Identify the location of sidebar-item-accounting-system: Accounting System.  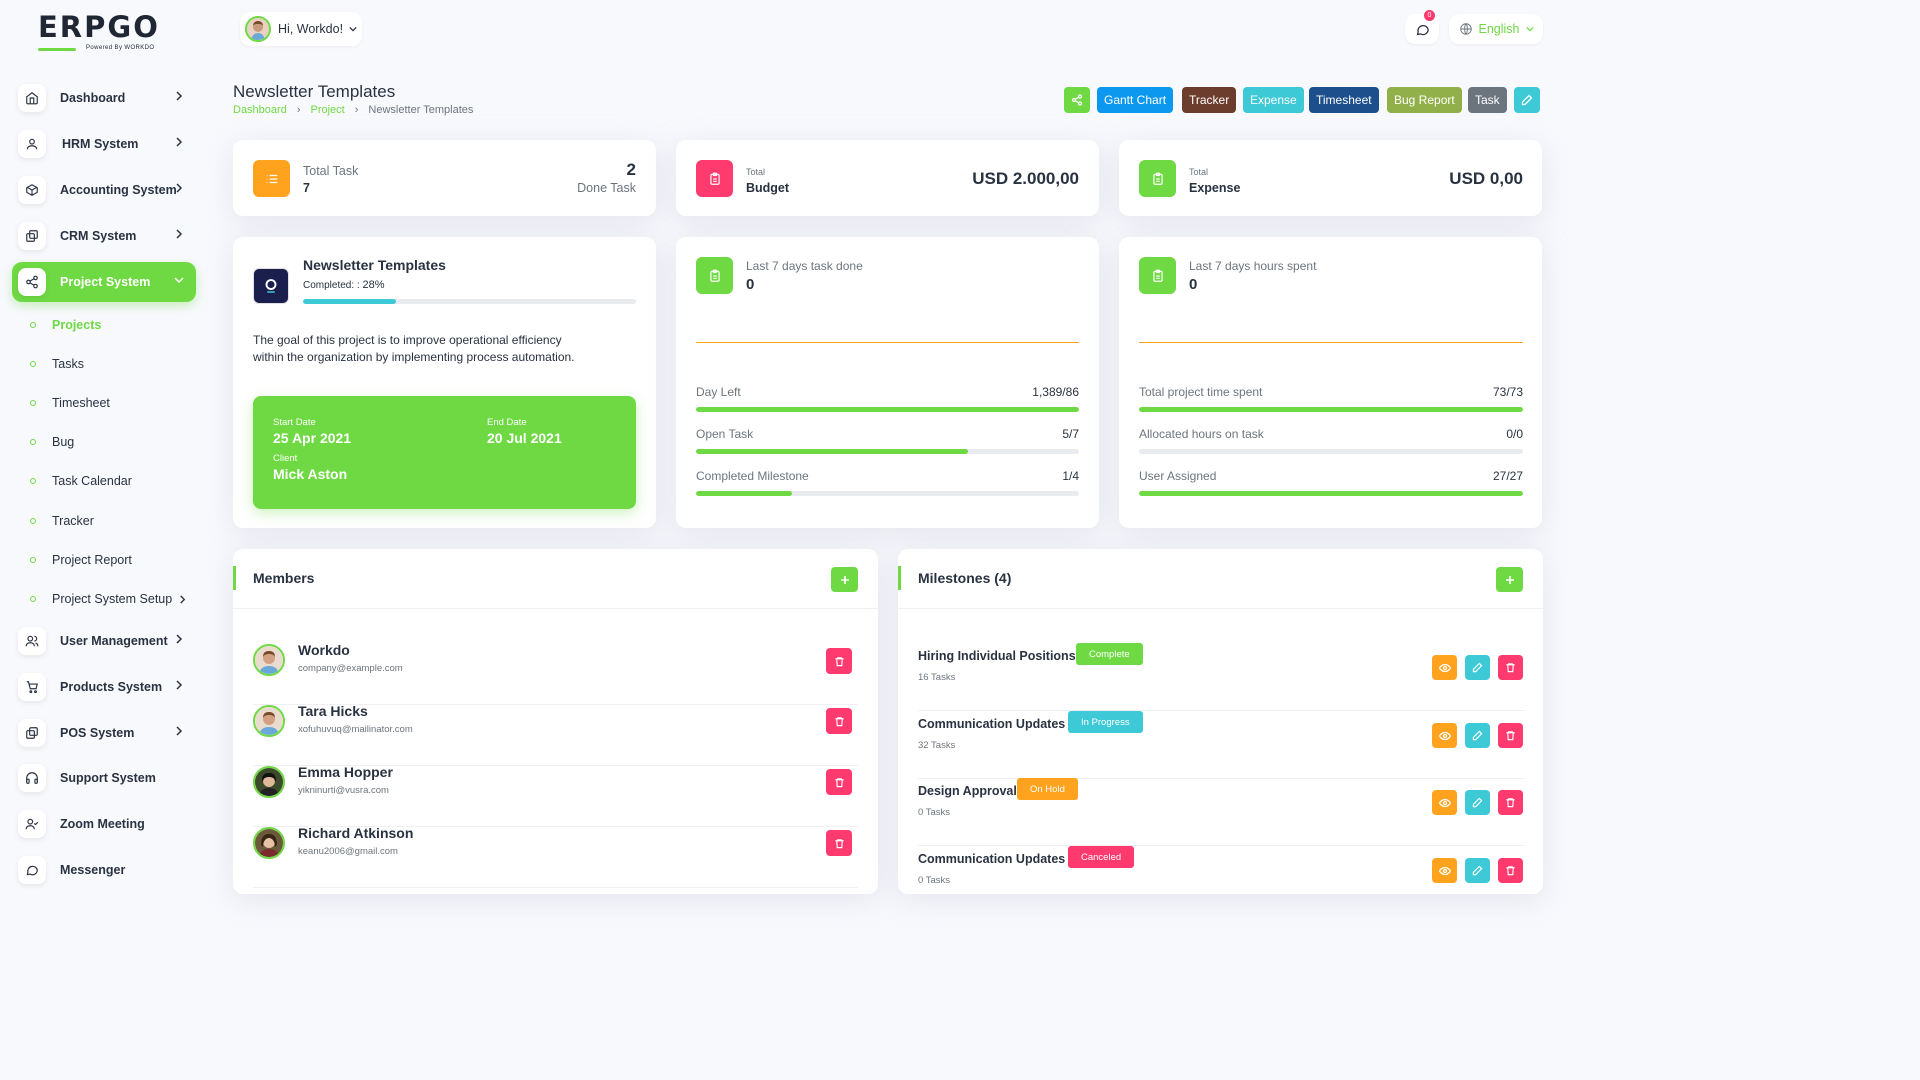
(104, 190).